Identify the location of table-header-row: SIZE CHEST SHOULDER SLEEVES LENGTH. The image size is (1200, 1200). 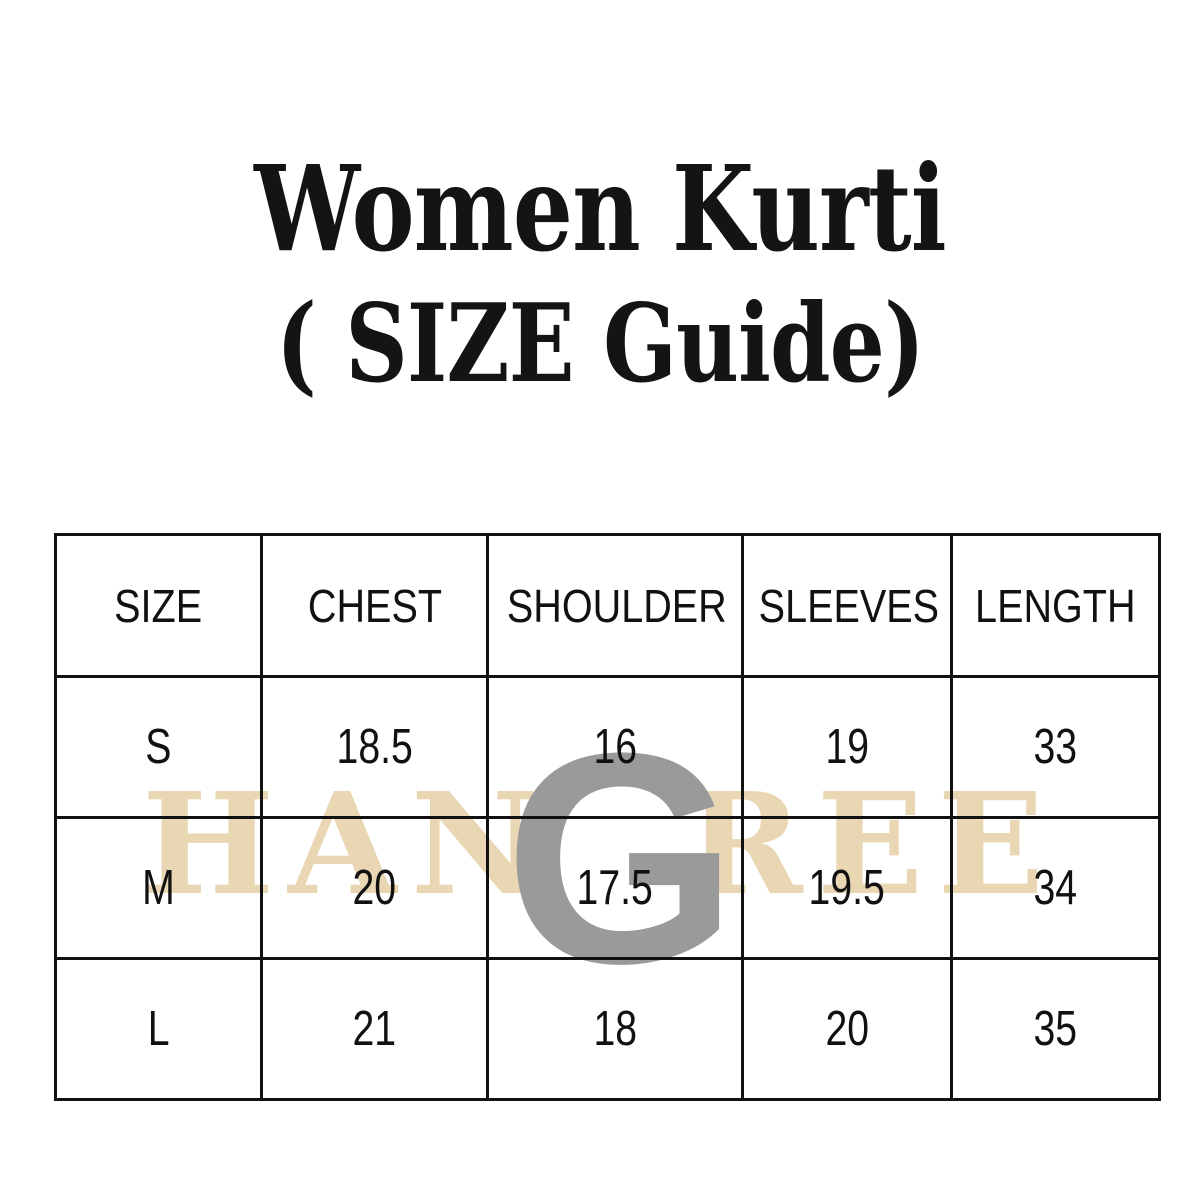
(607, 605).